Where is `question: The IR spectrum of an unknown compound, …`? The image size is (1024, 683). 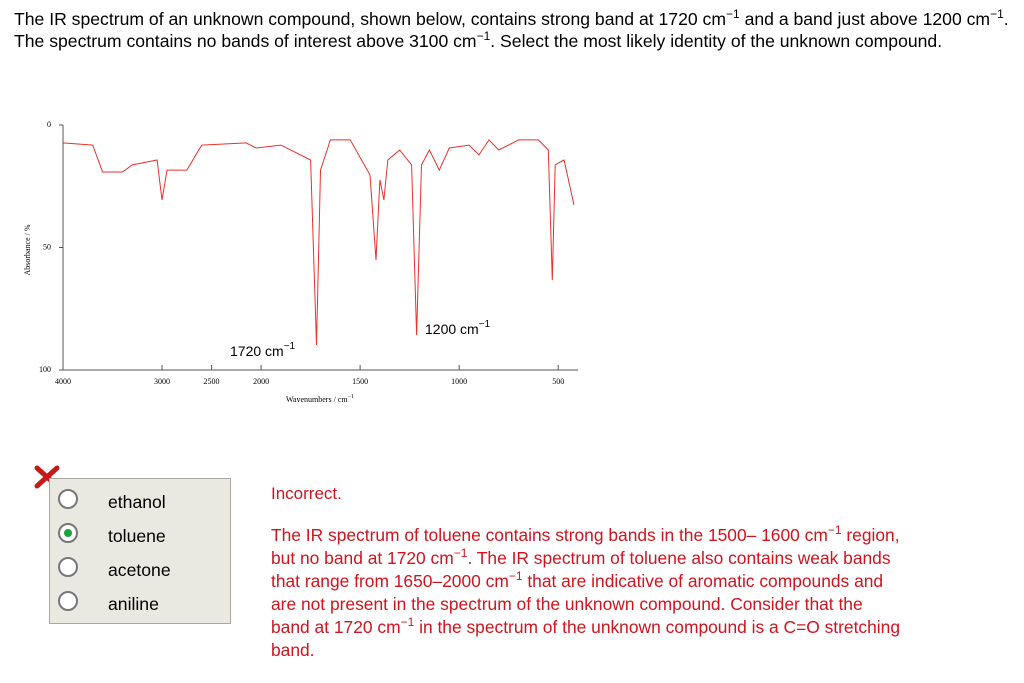 question: The IR spectrum of an unknown compound, … is located at coordinates (511, 30).